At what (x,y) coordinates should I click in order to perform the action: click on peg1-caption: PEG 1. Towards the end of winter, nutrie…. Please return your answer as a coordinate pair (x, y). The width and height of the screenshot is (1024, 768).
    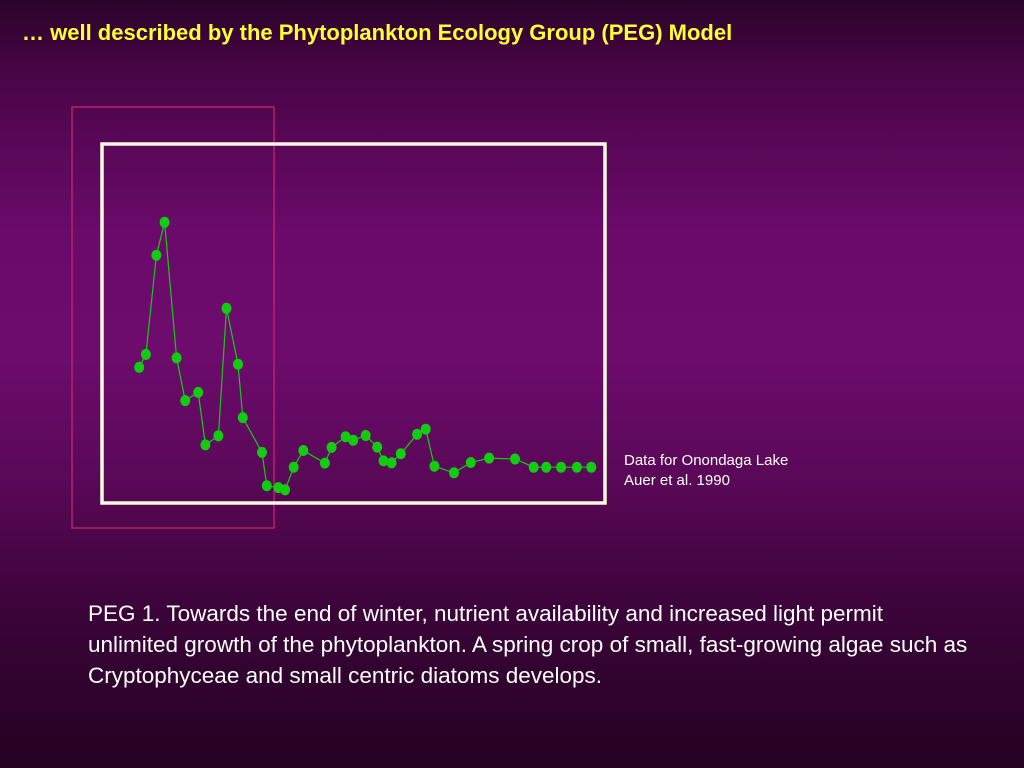
    Looking at the image, I should click on (528, 644).